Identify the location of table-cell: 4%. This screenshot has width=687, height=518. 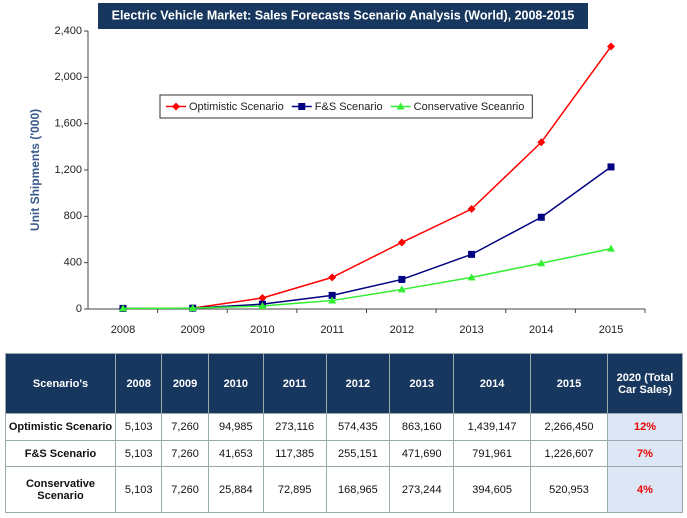
(645, 489).